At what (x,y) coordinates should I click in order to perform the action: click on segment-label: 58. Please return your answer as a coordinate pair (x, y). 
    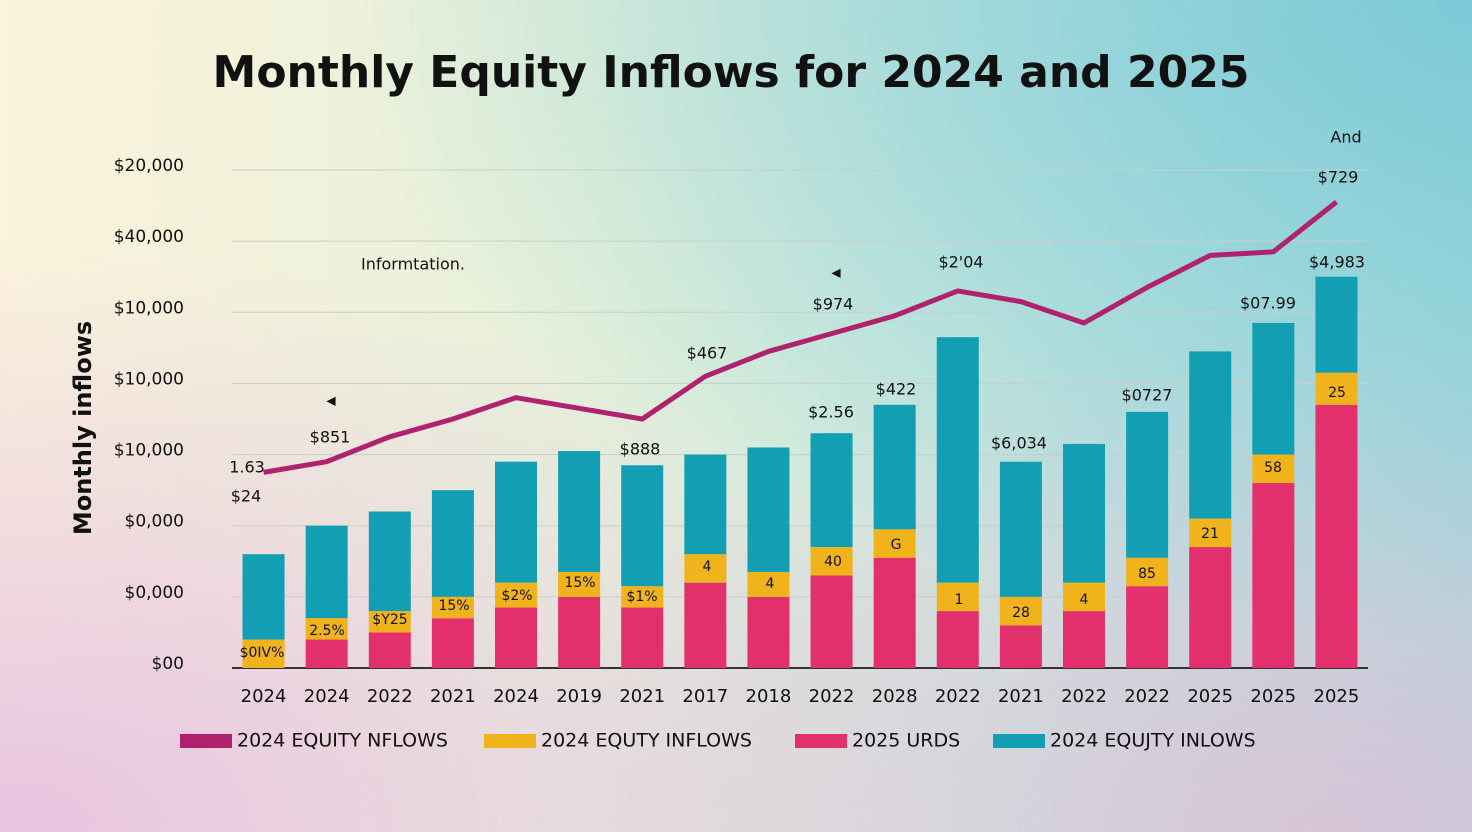
    Looking at the image, I should click on (1273, 468).